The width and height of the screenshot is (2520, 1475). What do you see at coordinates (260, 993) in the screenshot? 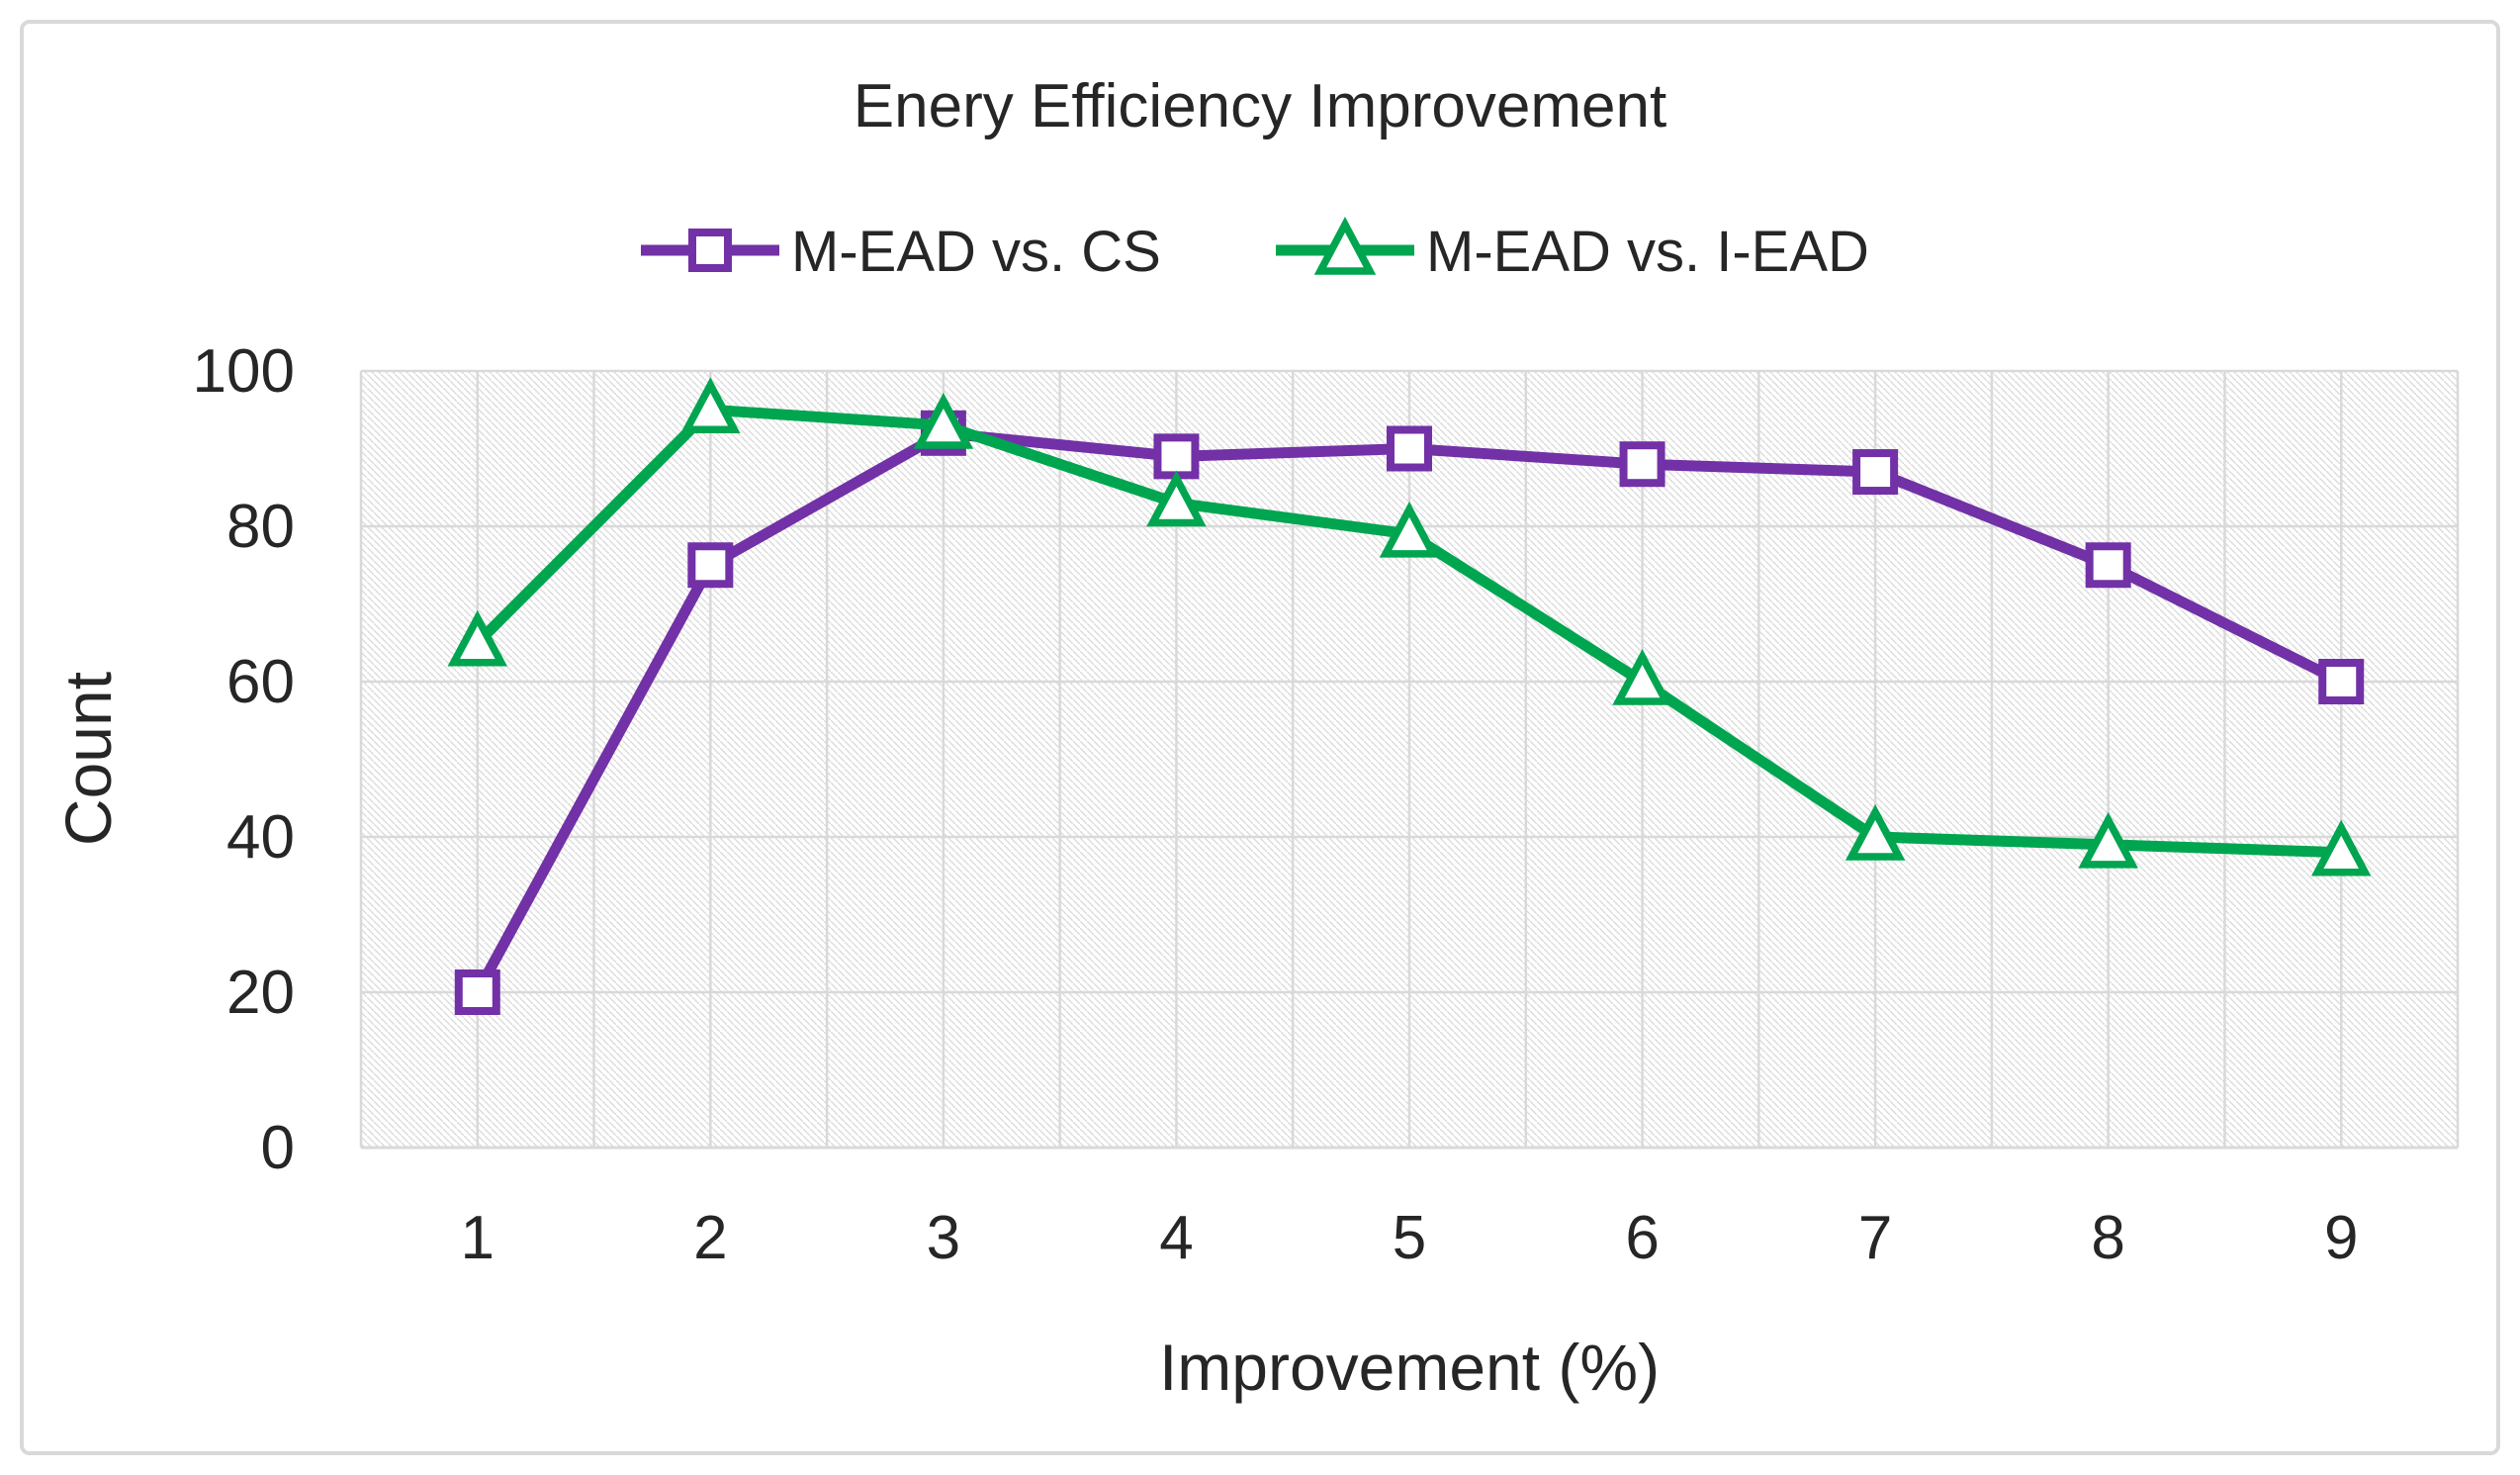
I see `y-tick-label: 20` at bounding box center [260, 993].